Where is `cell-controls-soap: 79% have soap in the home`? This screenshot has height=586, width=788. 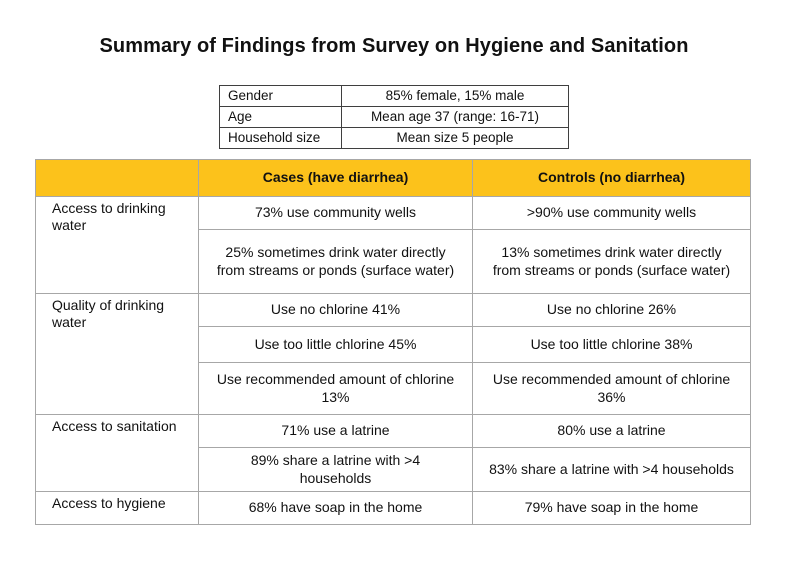
cell-controls-soap: 79% have soap in the home is located at coordinates (611, 508).